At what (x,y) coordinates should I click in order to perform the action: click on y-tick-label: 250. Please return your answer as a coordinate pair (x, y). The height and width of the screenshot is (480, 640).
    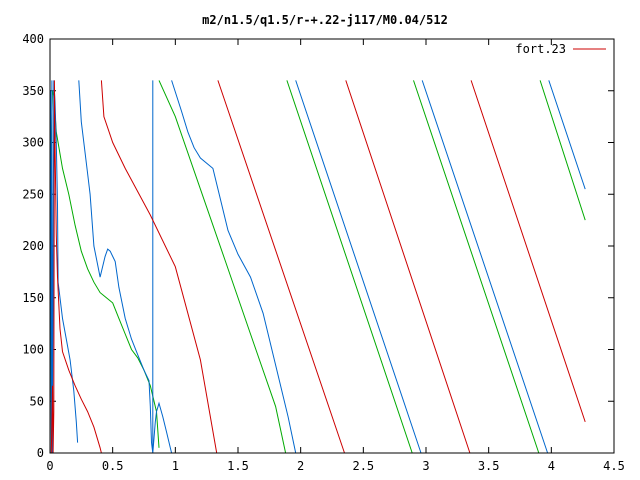
    Looking at the image, I should click on (33, 194).